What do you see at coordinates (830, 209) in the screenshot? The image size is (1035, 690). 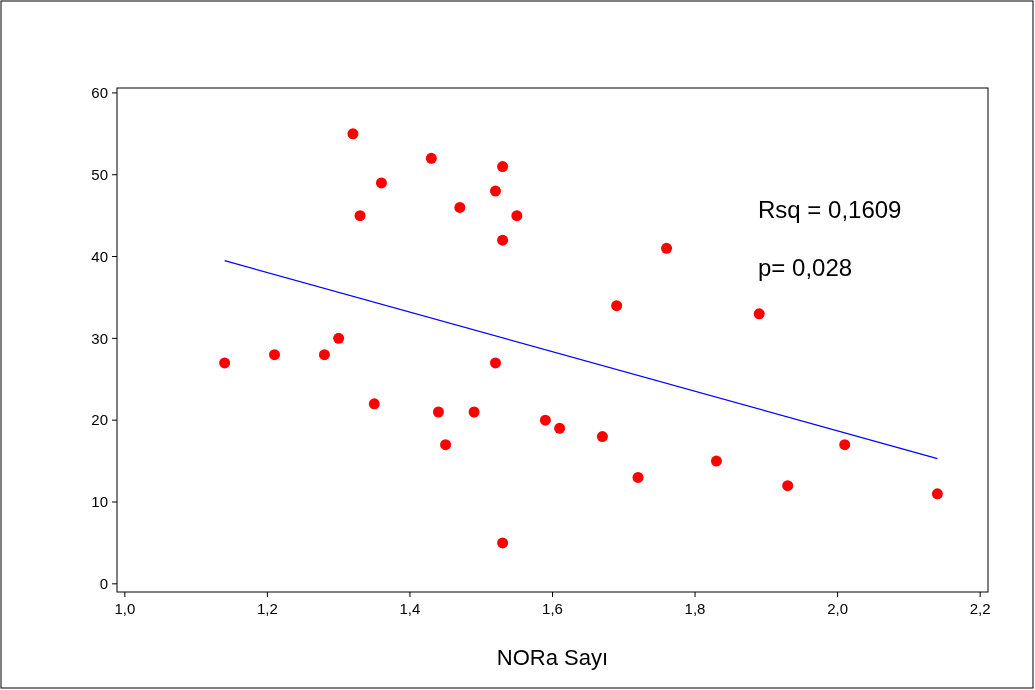 I see `annotation: Rsq = 0,1609` at bounding box center [830, 209].